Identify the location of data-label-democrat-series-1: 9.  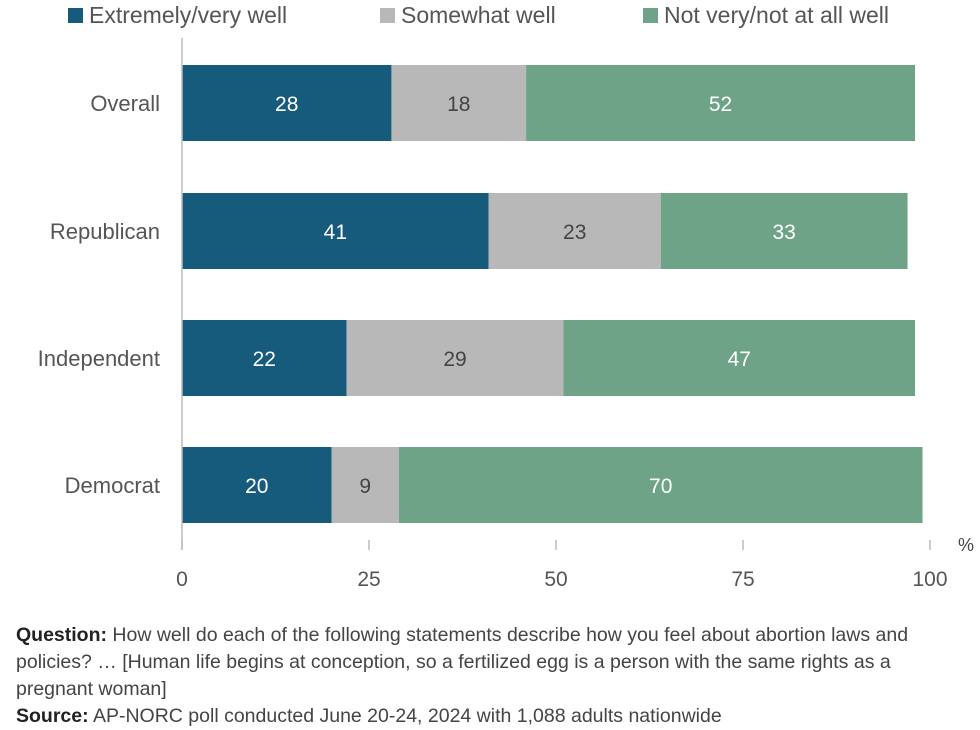
(365, 486).